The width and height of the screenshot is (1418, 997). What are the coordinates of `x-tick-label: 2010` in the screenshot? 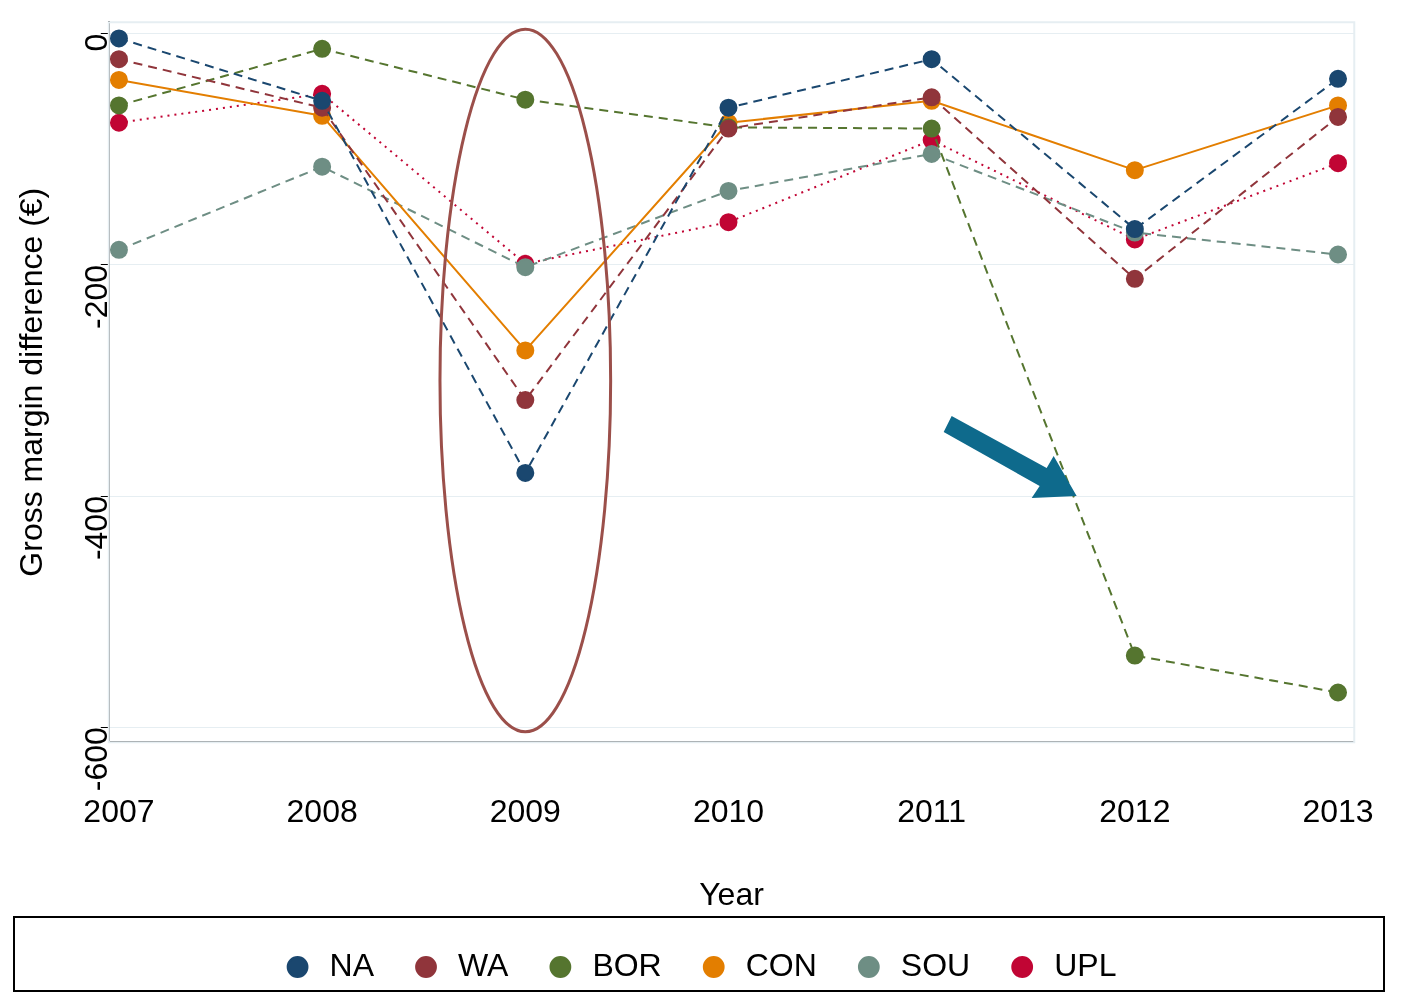 It's located at (728, 811).